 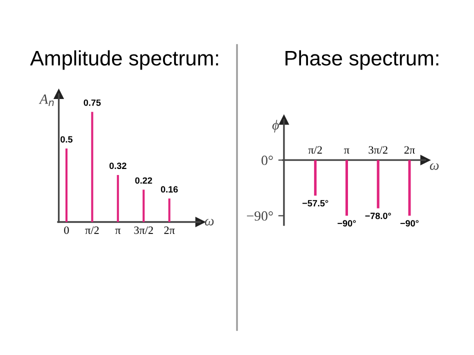 What do you see at coordinates (66, 139) in the screenshot?
I see `data-label: 0.5` at bounding box center [66, 139].